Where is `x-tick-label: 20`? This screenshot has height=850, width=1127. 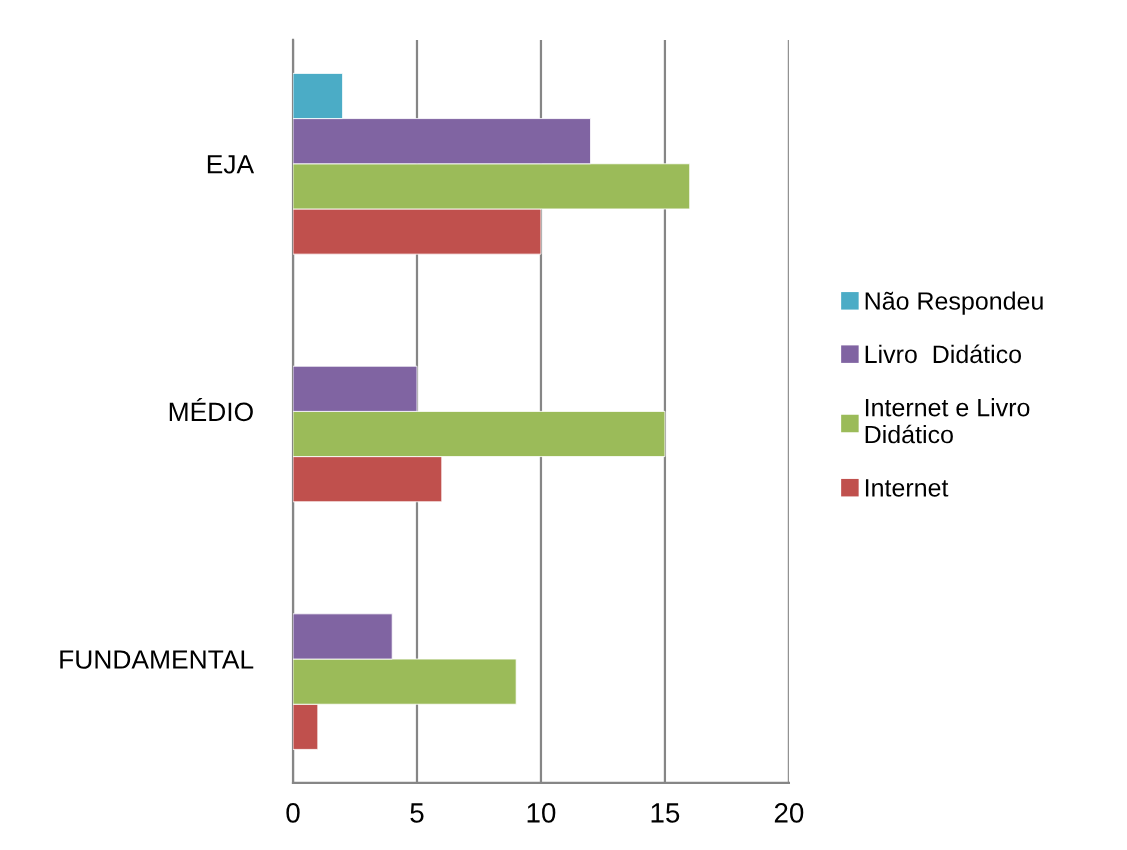 x-tick-label: 20 is located at coordinates (789, 813).